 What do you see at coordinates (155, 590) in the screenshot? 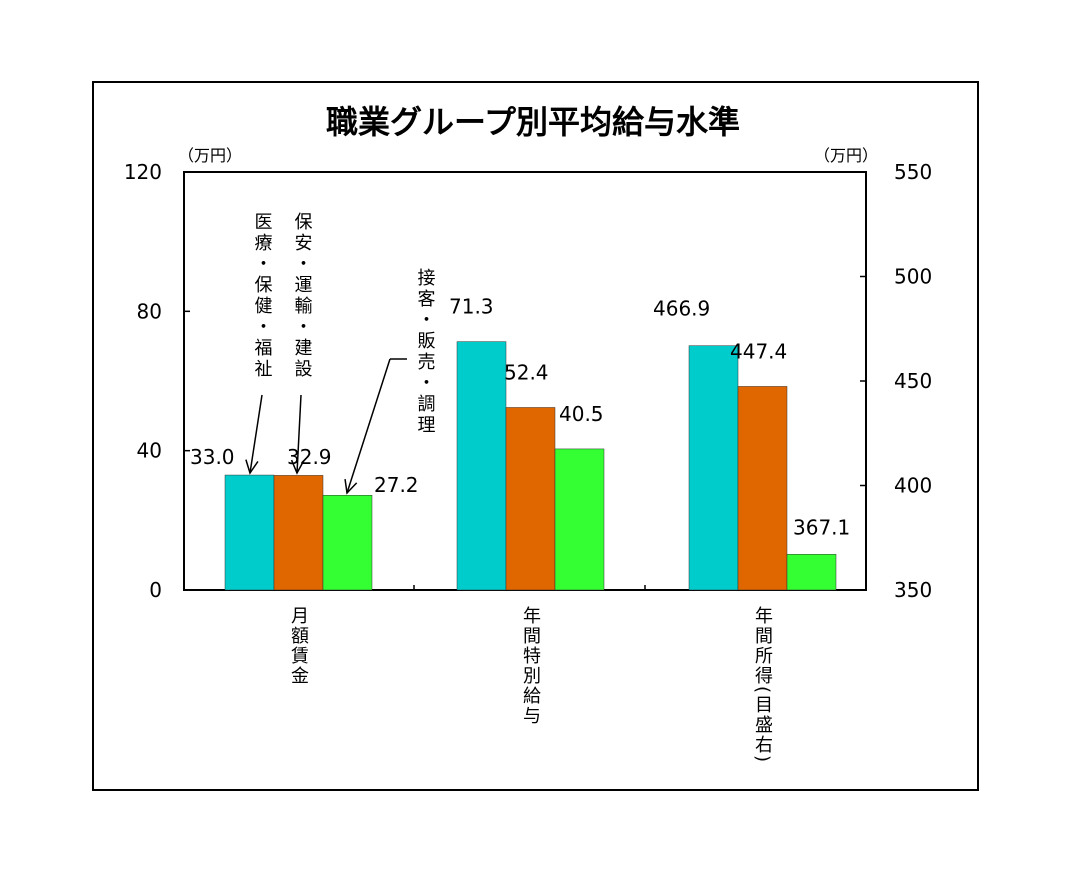
I see `left-axis-tick-label: 0` at bounding box center [155, 590].